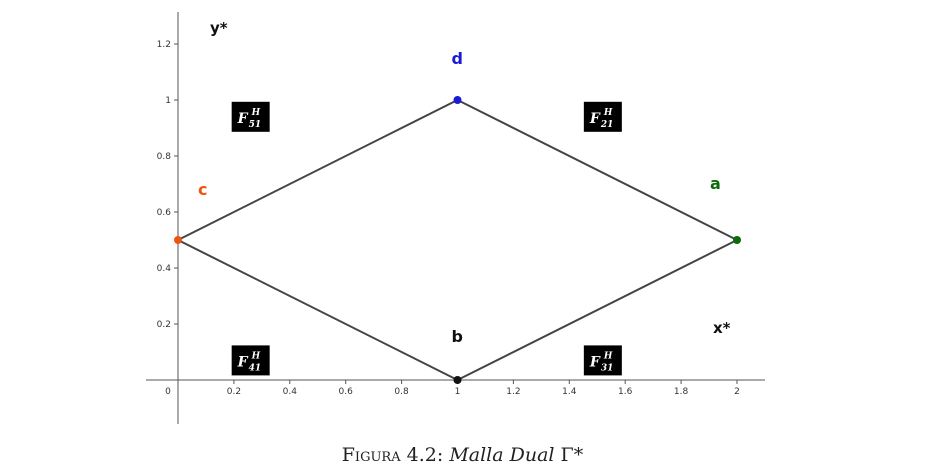 Image resolution: width=925 pixels, height=470 pixels. I want to click on y-tick-label: 1.2, so click(164, 45).